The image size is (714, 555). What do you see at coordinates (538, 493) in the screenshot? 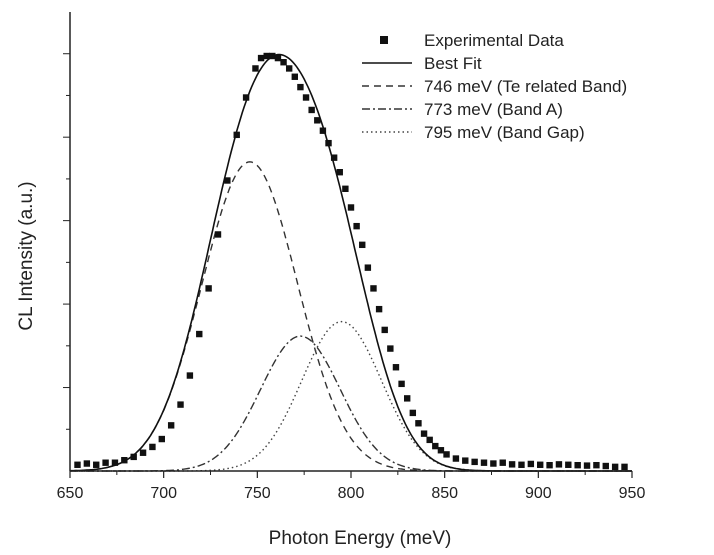
I see `x-tick-label: 900` at bounding box center [538, 493].